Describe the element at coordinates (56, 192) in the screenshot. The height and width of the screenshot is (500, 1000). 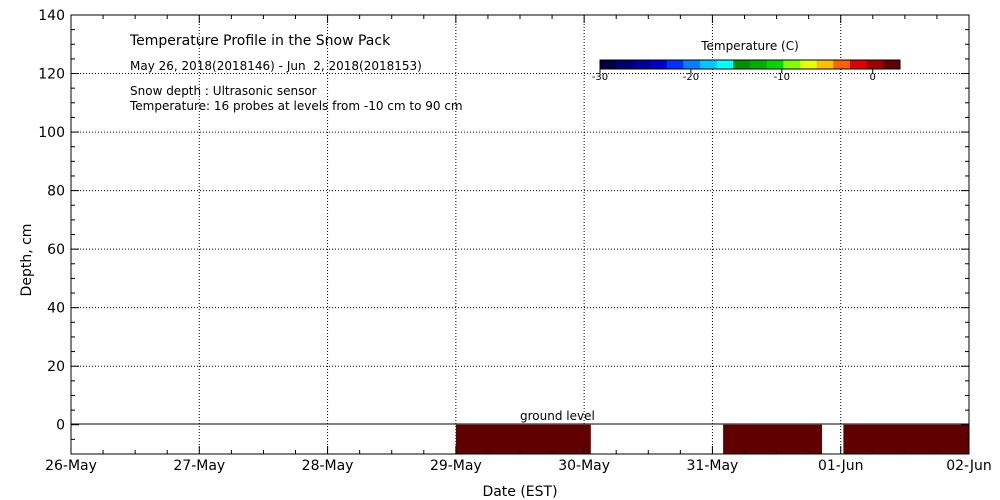
I see `y-tick-label: 80` at that location.